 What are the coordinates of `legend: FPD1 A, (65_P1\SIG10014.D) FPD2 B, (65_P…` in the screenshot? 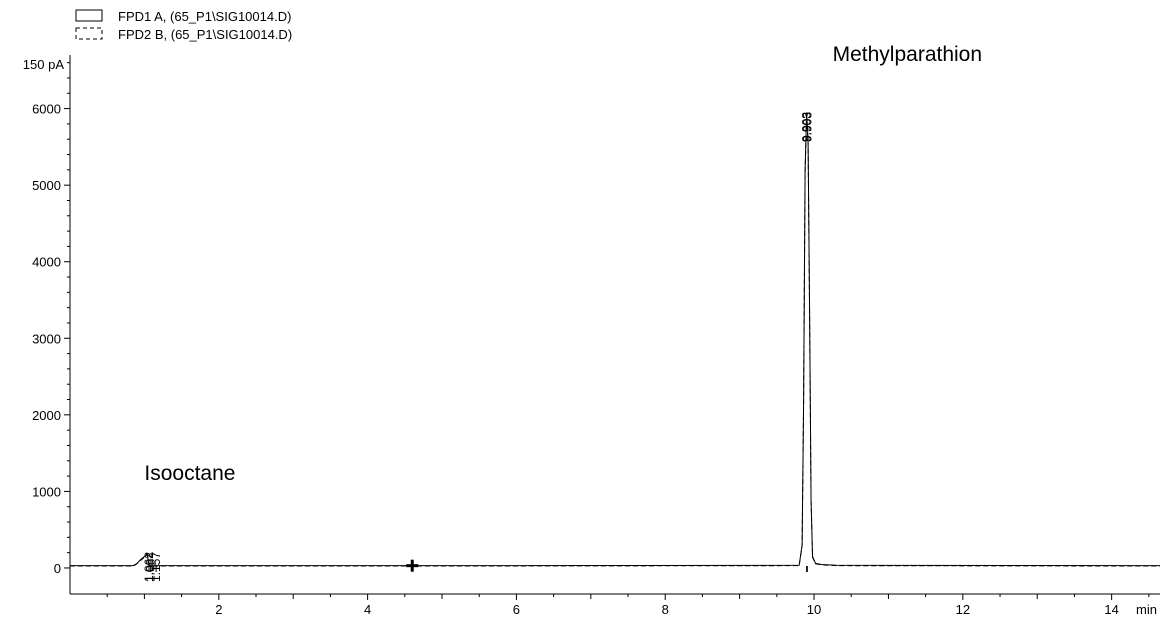 It's located at (183, 25).